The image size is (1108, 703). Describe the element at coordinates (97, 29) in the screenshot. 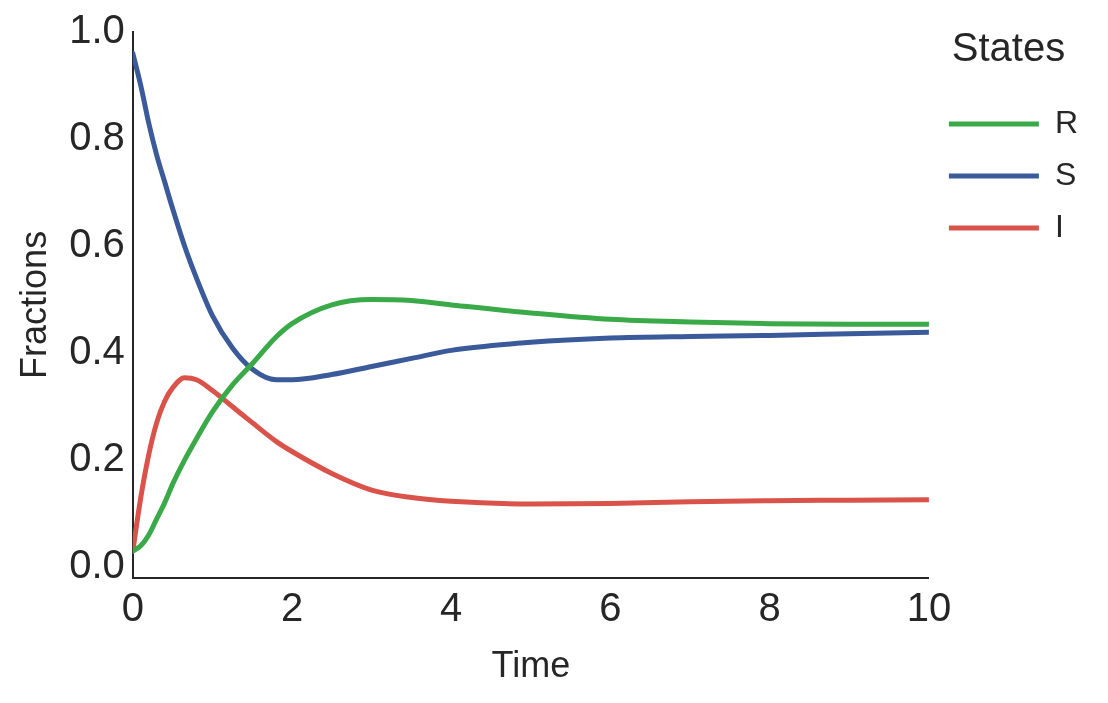

I see `y-tick-label: 1.0` at that location.